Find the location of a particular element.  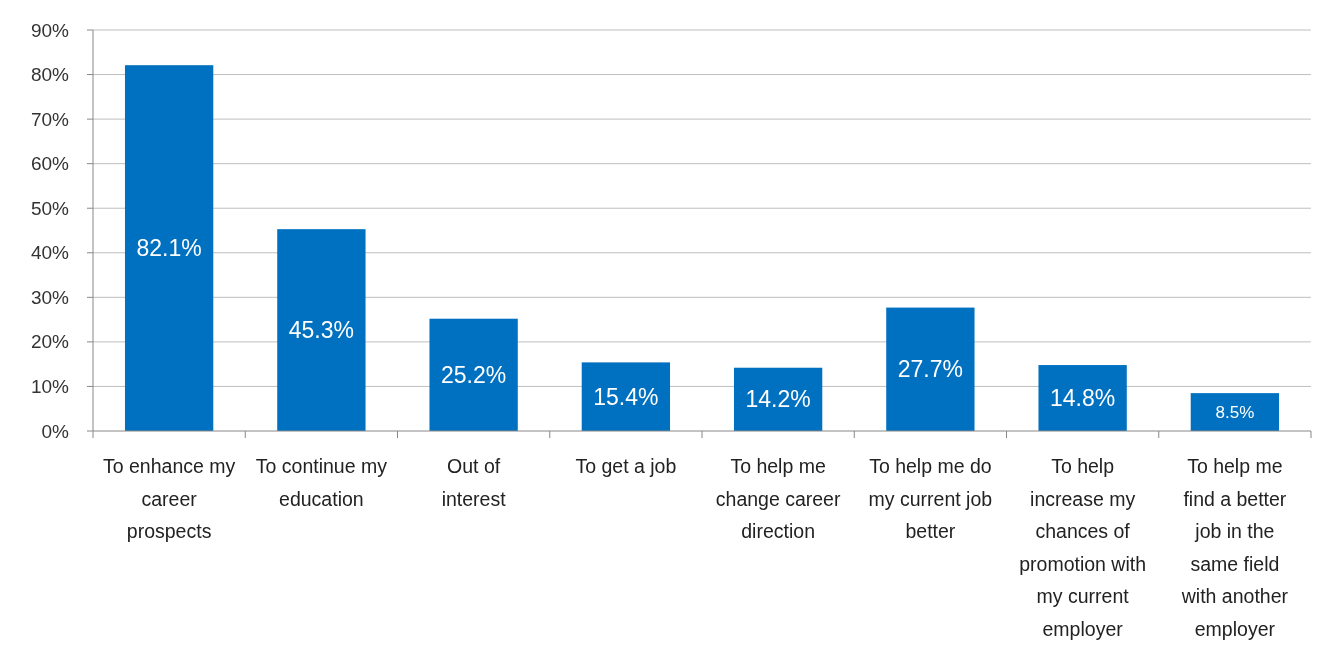

y-tick-label: 60% is located at coordinates (50, 164).